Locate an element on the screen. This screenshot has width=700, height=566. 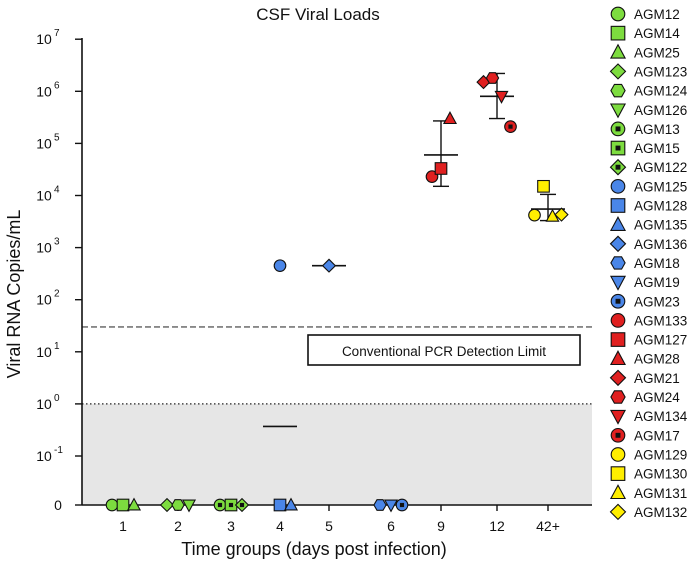
data-point-agm129 is located at coordinates (534, 215).